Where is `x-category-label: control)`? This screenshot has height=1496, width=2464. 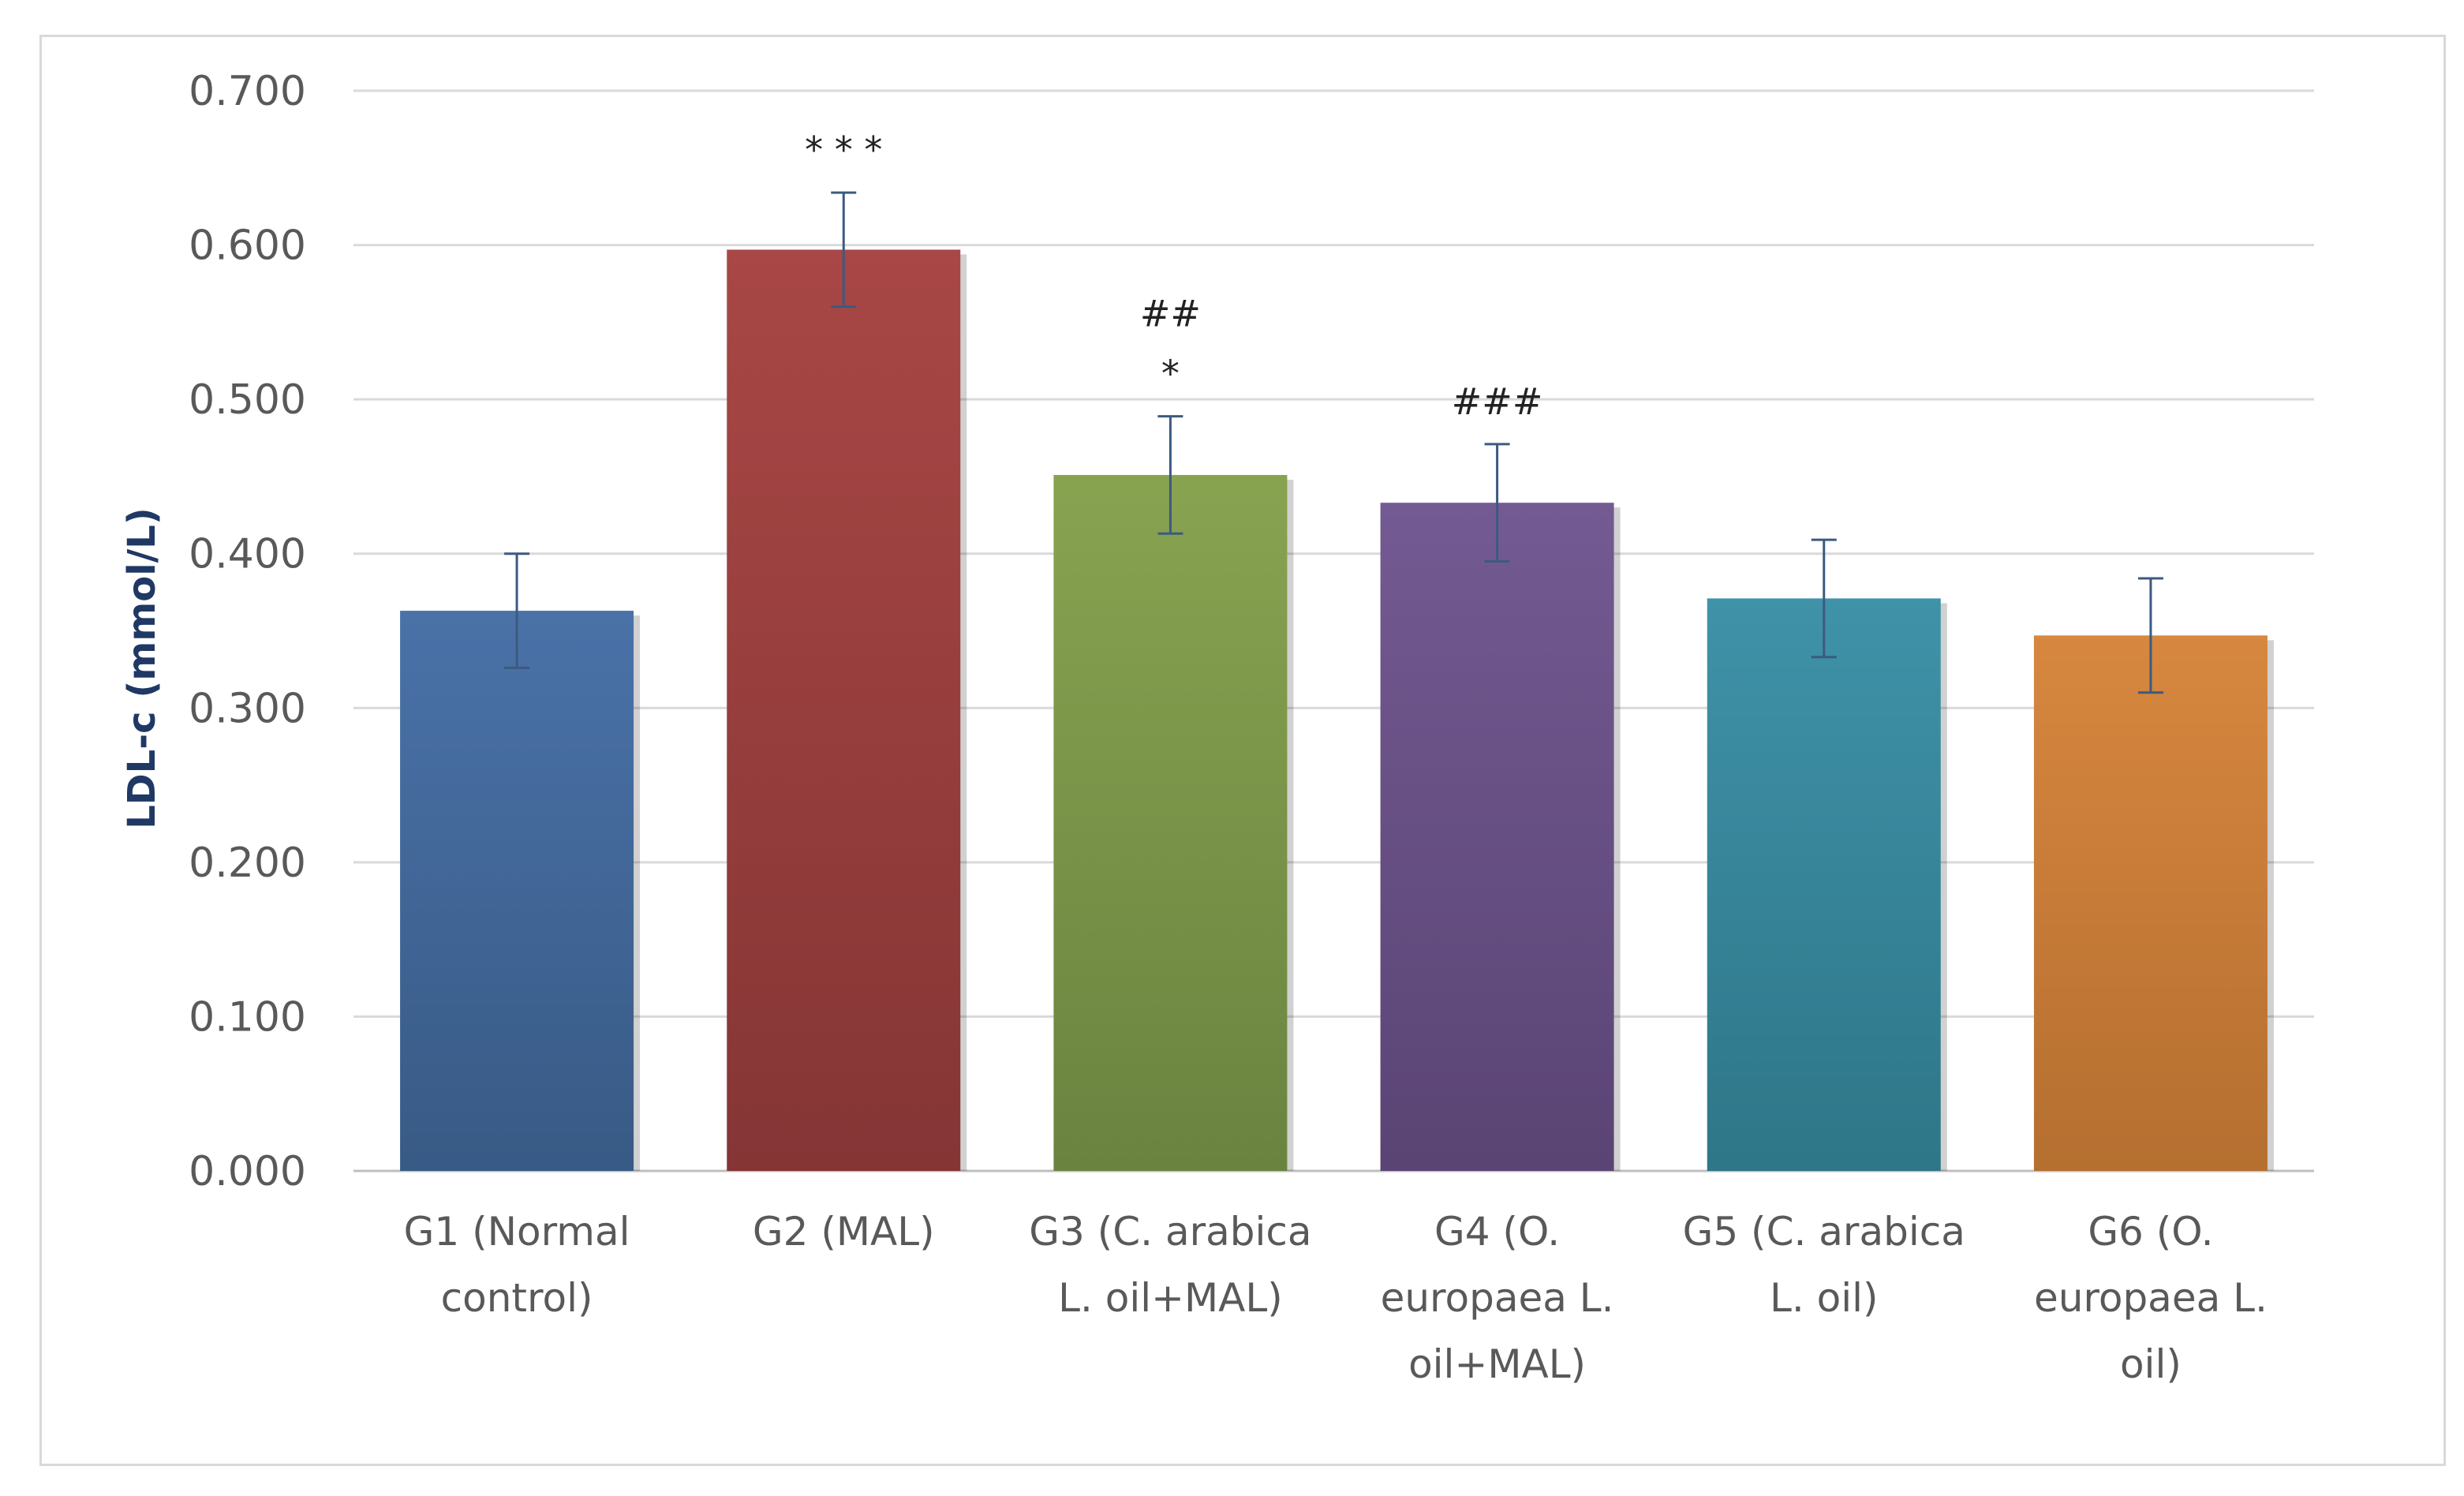 x-category-label: control) is located at coordinates (517, 1298).